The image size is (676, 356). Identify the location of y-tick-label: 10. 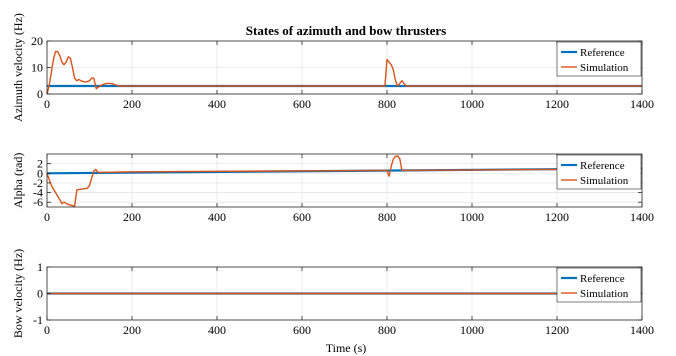
(37, 68).